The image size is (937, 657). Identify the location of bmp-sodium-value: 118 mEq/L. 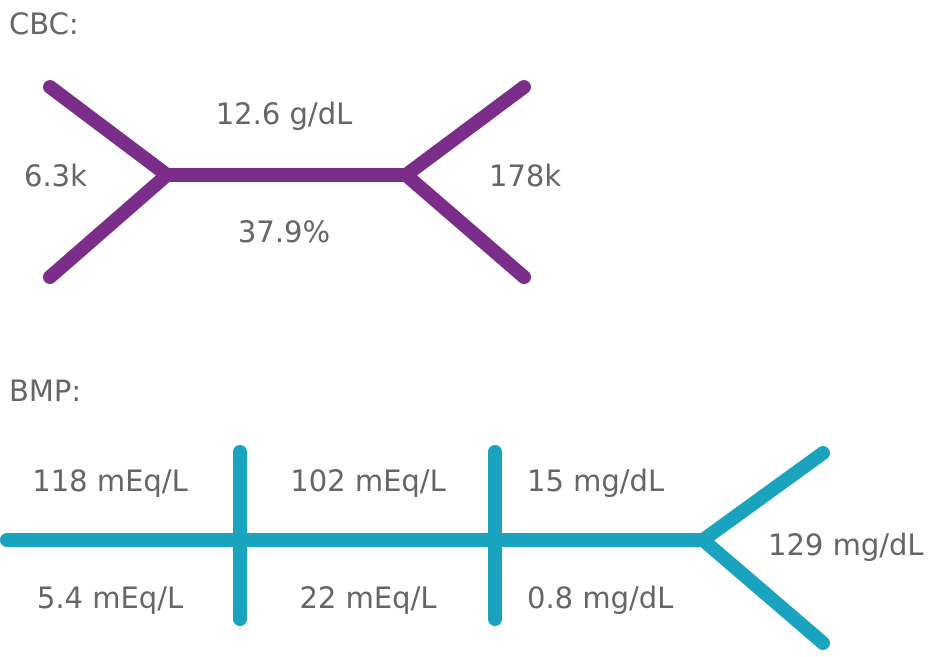
(110, 481).